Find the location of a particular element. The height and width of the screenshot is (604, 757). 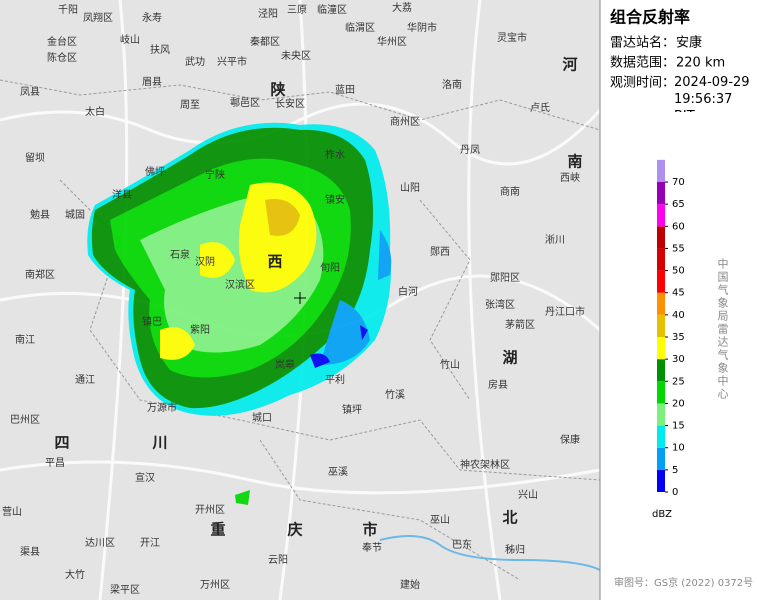

place-label: 秦都区 is located at coordinates (265, 41).